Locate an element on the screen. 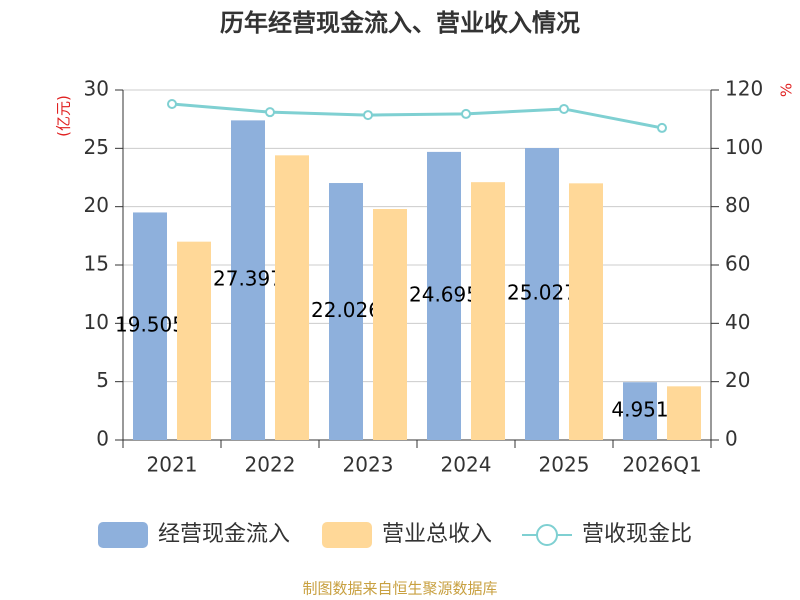 The width and height of the screenshot is (800, 600). y-axis-label: (亿元) is located at coordinates (64, 116).